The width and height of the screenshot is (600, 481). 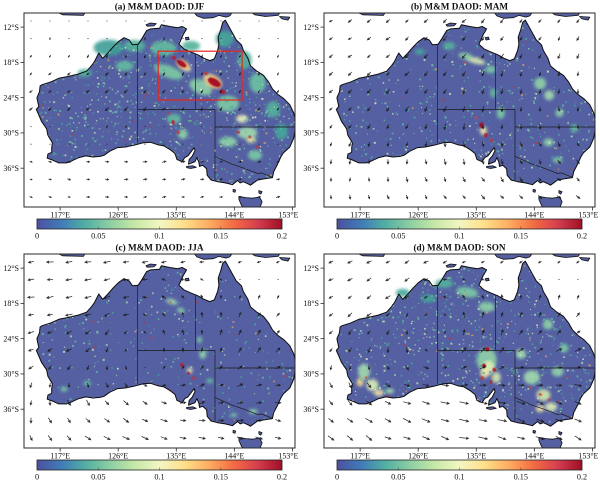 I want to click on panel-title: (b) M&M DAOD: MAM, so click(x=460, y=7).